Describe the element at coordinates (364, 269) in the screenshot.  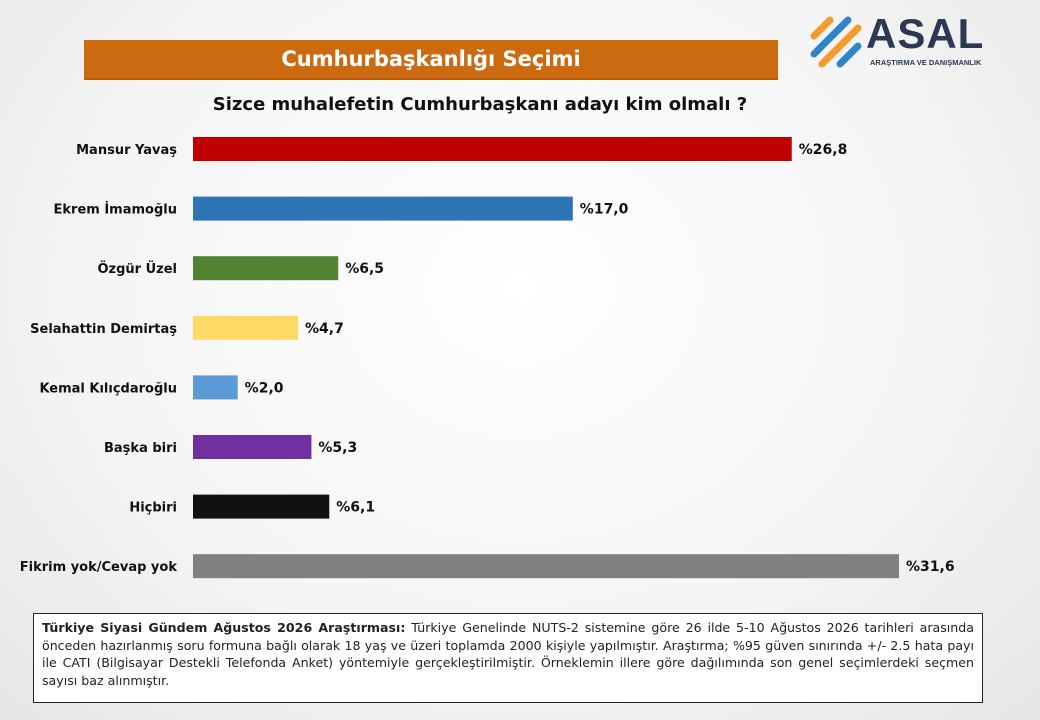
I see `value-label: %6,5` at that location.